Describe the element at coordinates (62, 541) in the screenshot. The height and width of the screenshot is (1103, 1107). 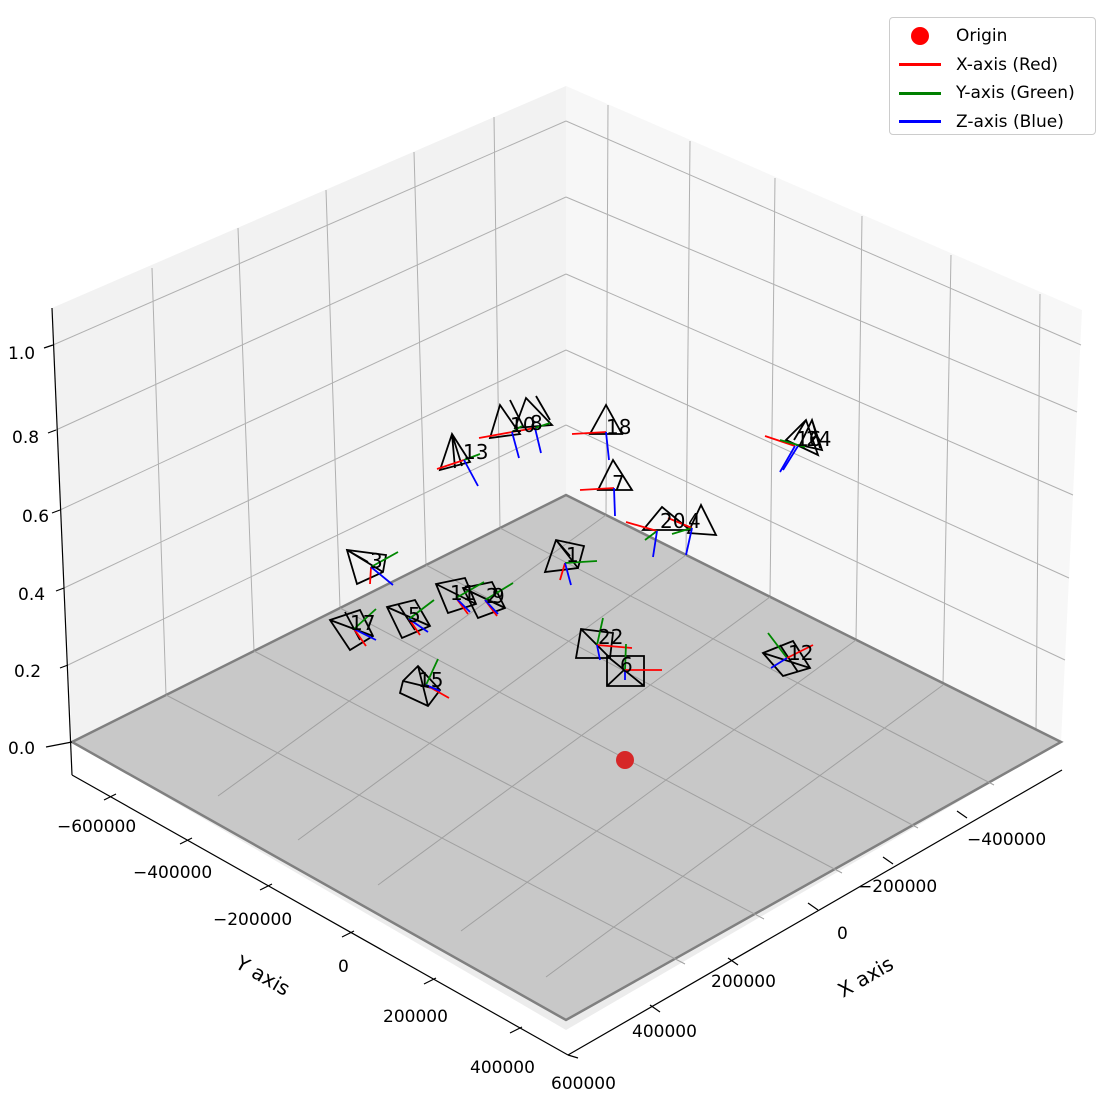
I see `z-axis-line` at that location.